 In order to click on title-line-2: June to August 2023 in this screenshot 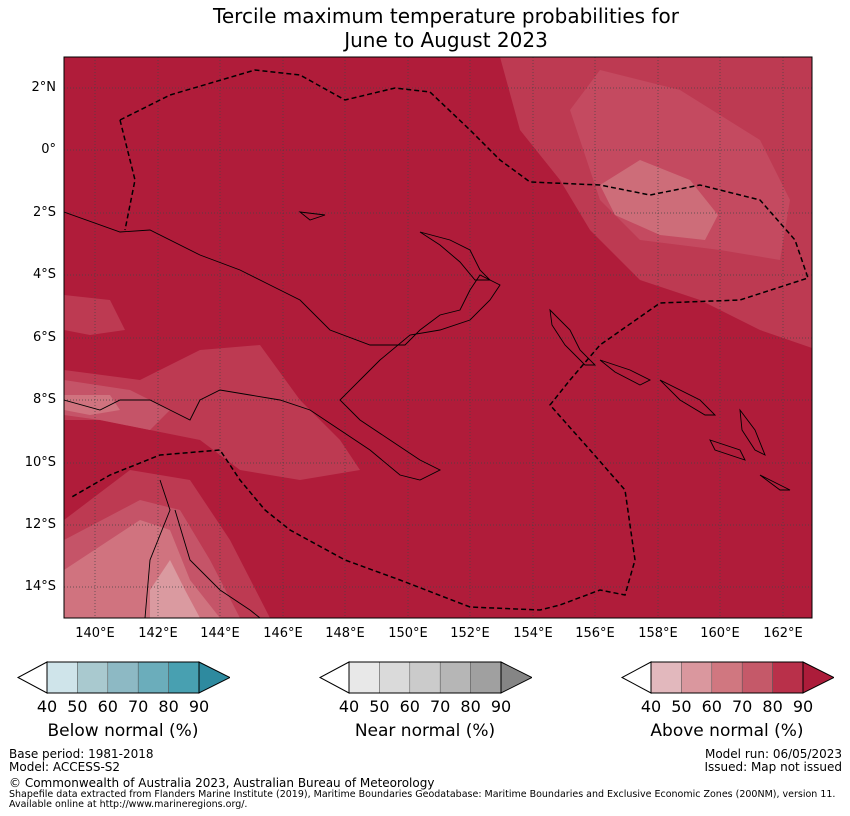, I will do `click(446, 40)`.